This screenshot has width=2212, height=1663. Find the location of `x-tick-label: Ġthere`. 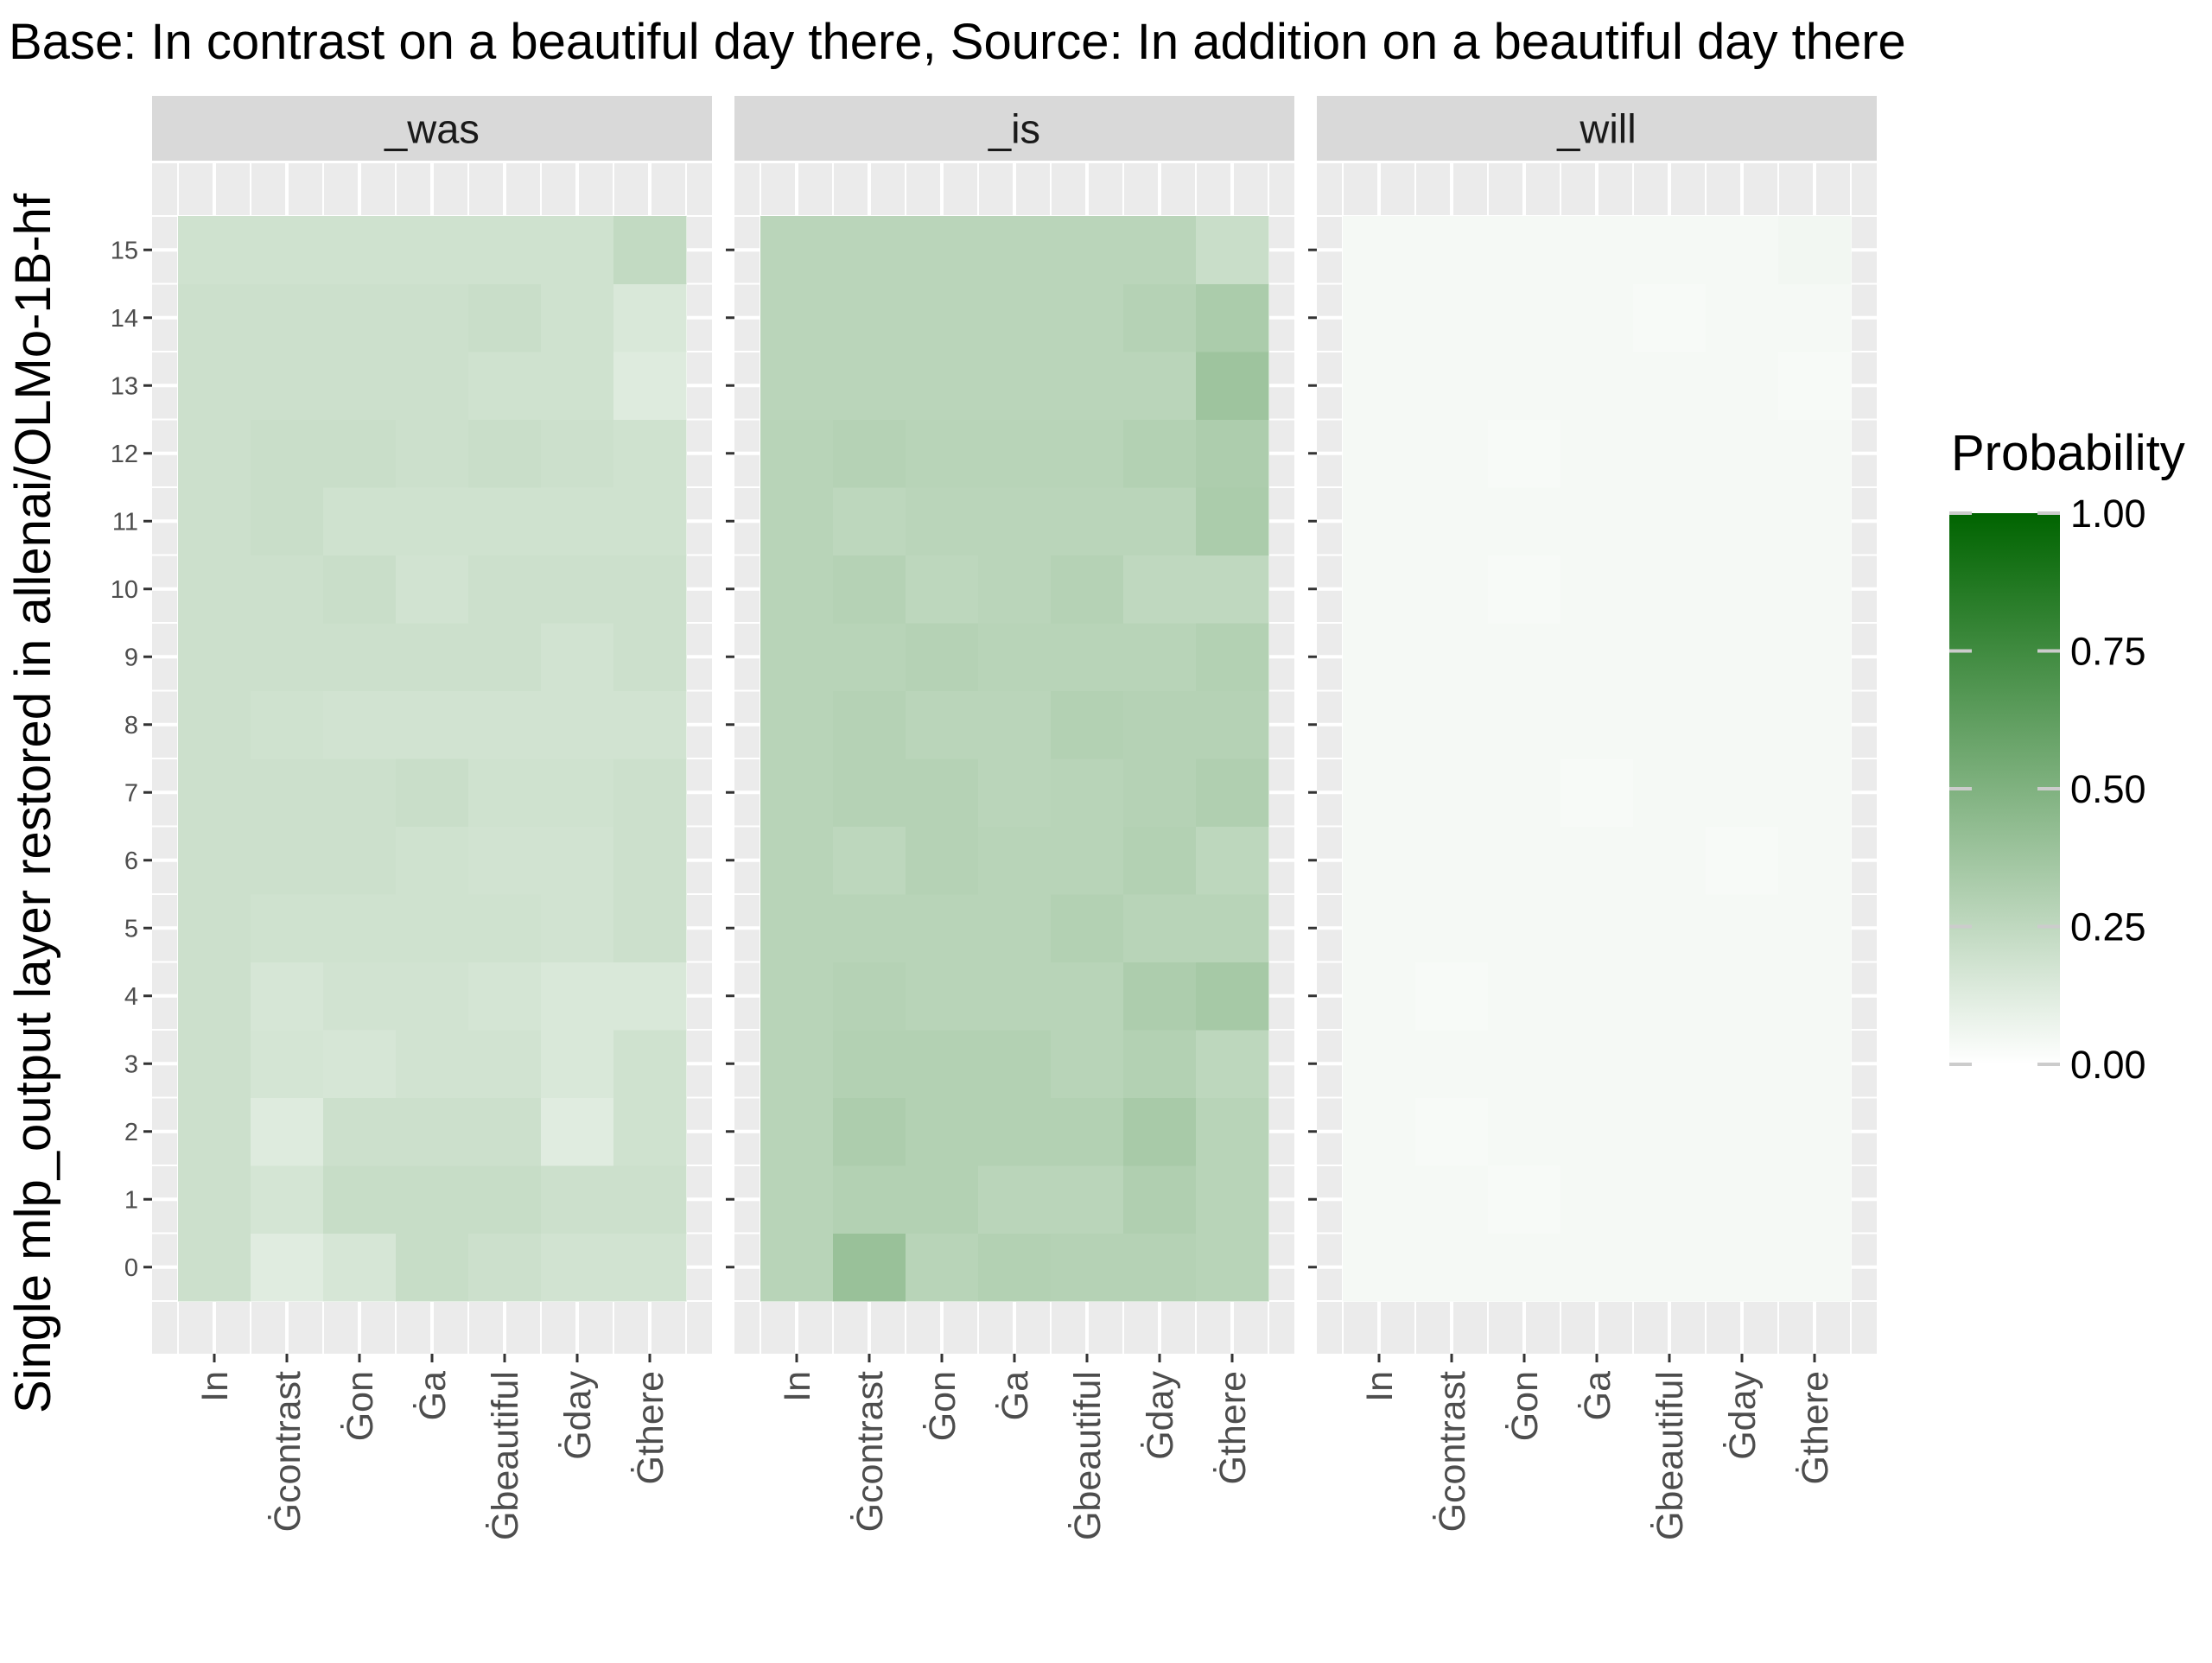

x-tick-label: Ġthere is located at coordinates (1233, 1428).